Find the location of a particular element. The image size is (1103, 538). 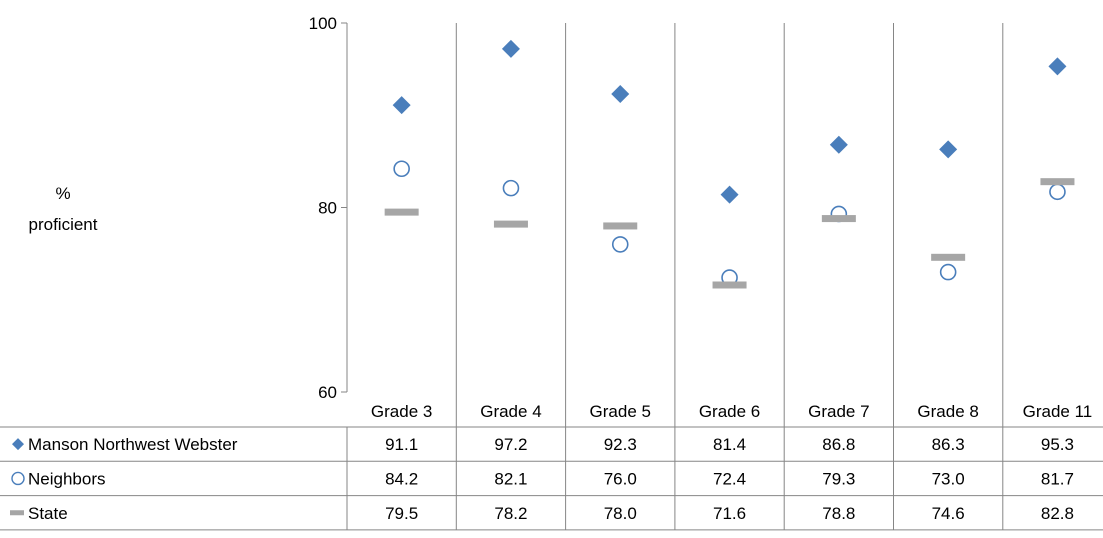

data-value-label: 81.4 is located at coordinates (729, 444).